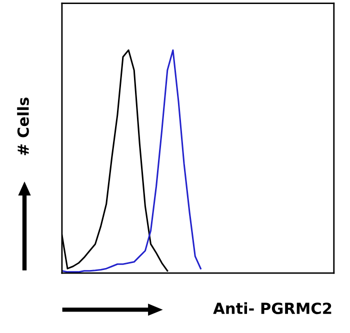 This screenshot has width=350, height=333. Describe the element at coordinates (23, 127) in the screenshot. I see `y-axis-title: # Cells` at that location.